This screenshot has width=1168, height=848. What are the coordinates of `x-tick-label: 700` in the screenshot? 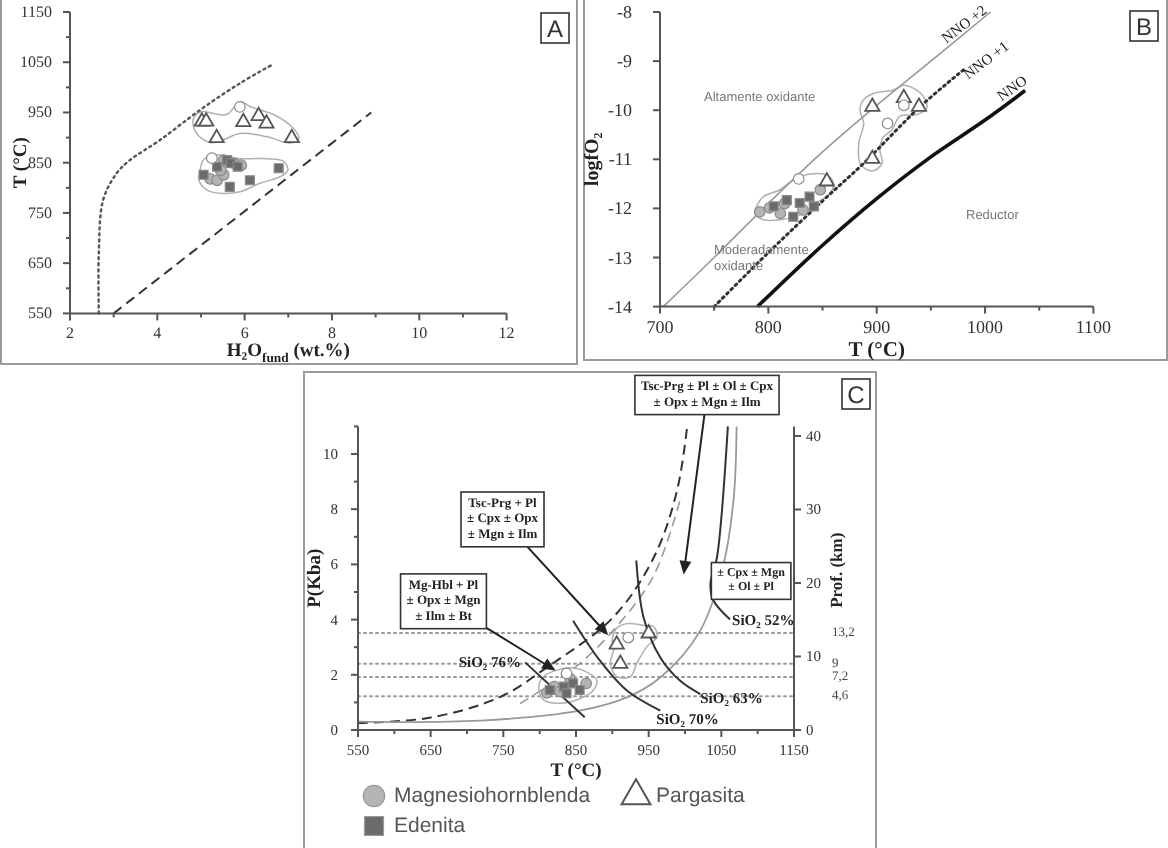 It's located at (660, 326).